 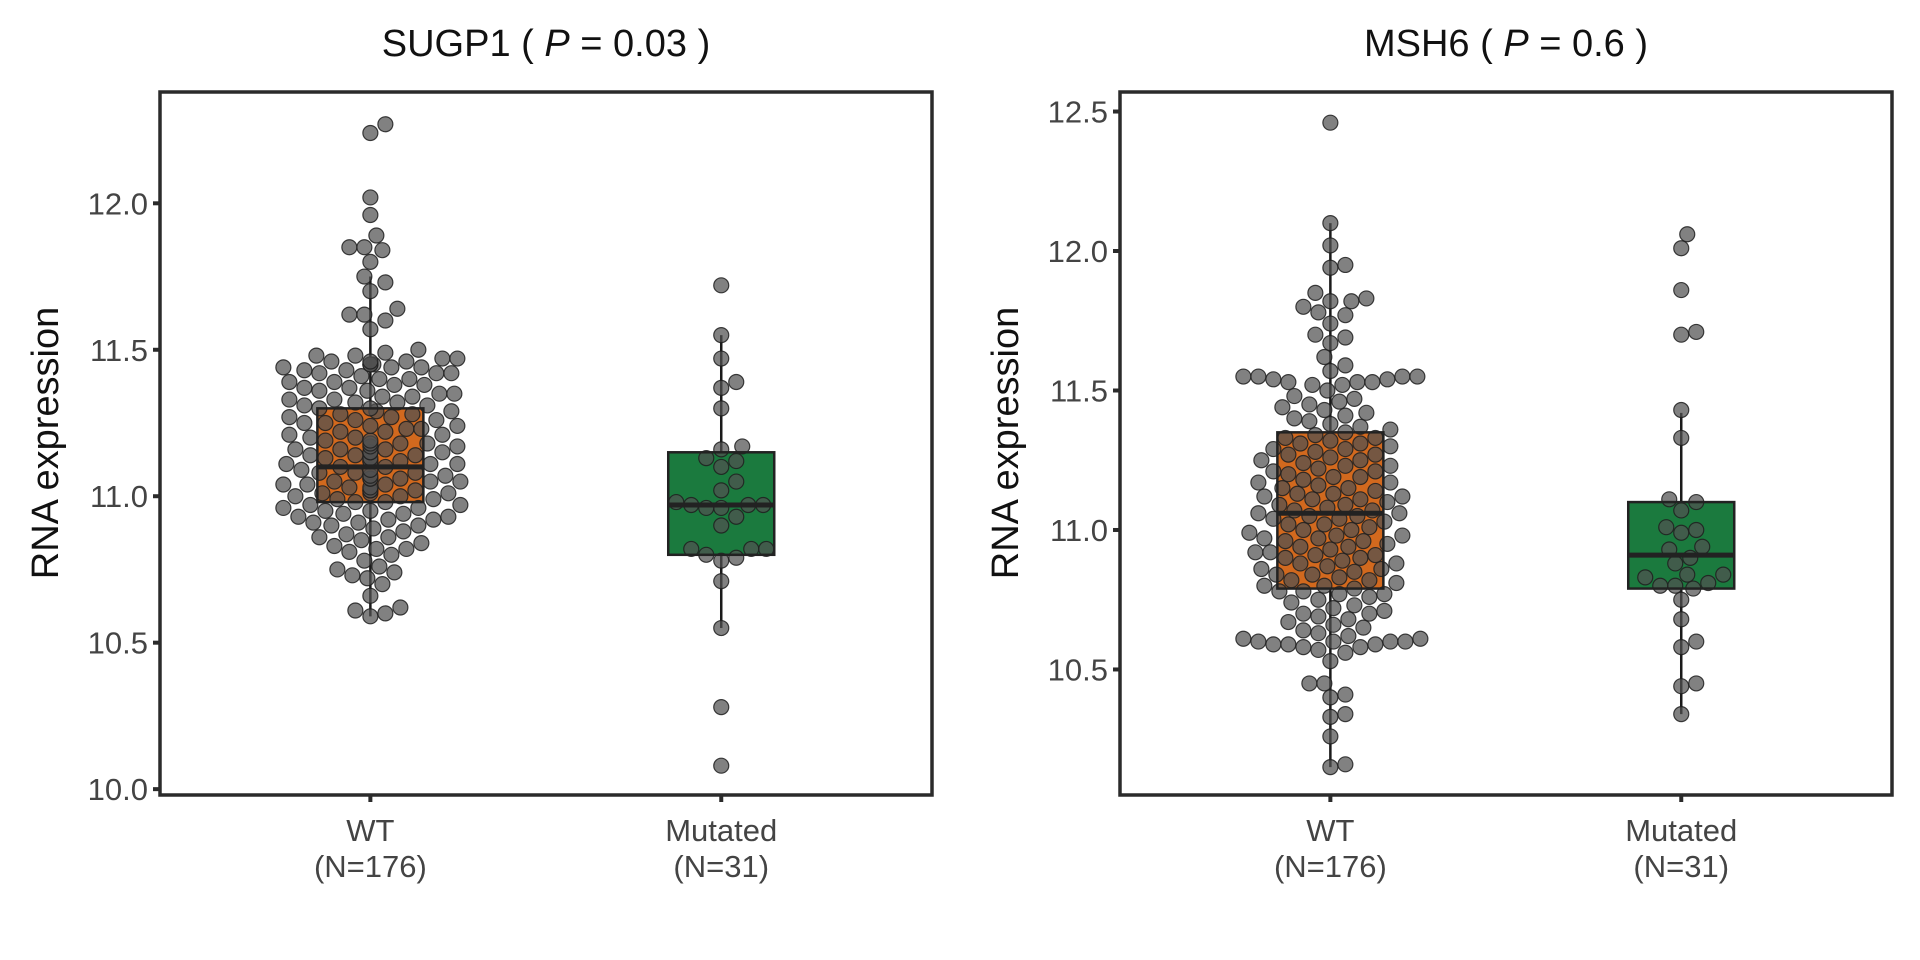 I want to click on panel-title: MSH6 ( P = 0.6 ), so click(x=1506, y=44).